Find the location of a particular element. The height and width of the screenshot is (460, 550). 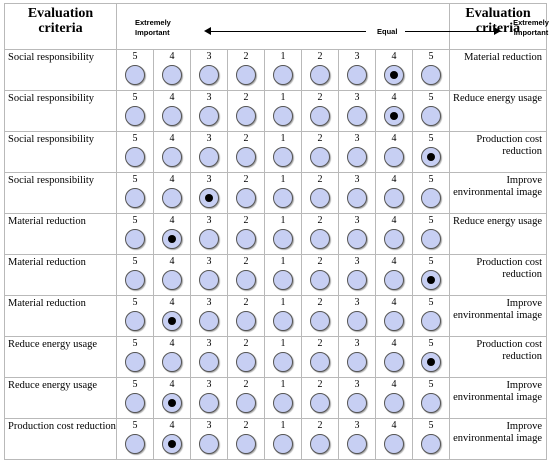

rating-option-cell: 2 is located at coordinates (320, 316).